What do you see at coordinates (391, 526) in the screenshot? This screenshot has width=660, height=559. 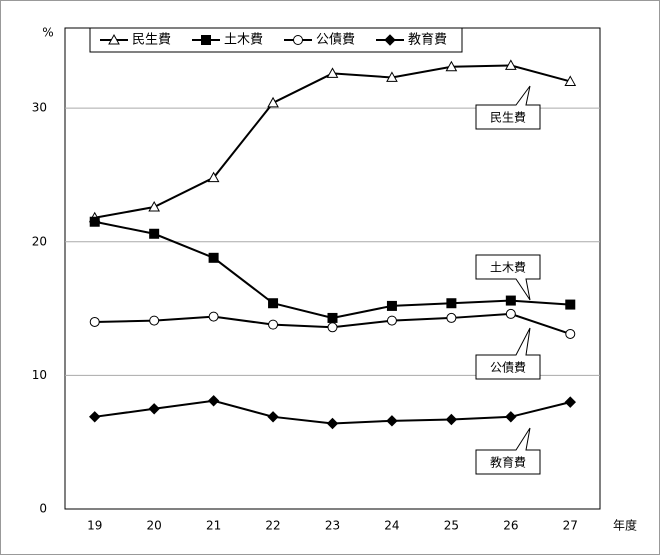 I see `x-tick-label: 24` at bounding box center [391, 526].